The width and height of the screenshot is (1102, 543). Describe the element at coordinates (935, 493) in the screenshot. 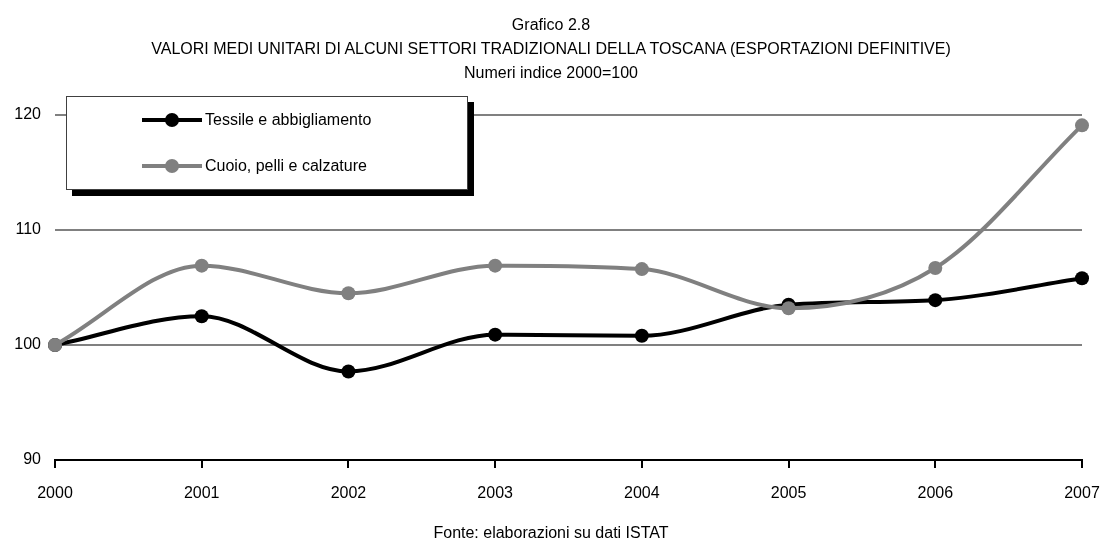

I see `x-tick-label: 2006` at that location.